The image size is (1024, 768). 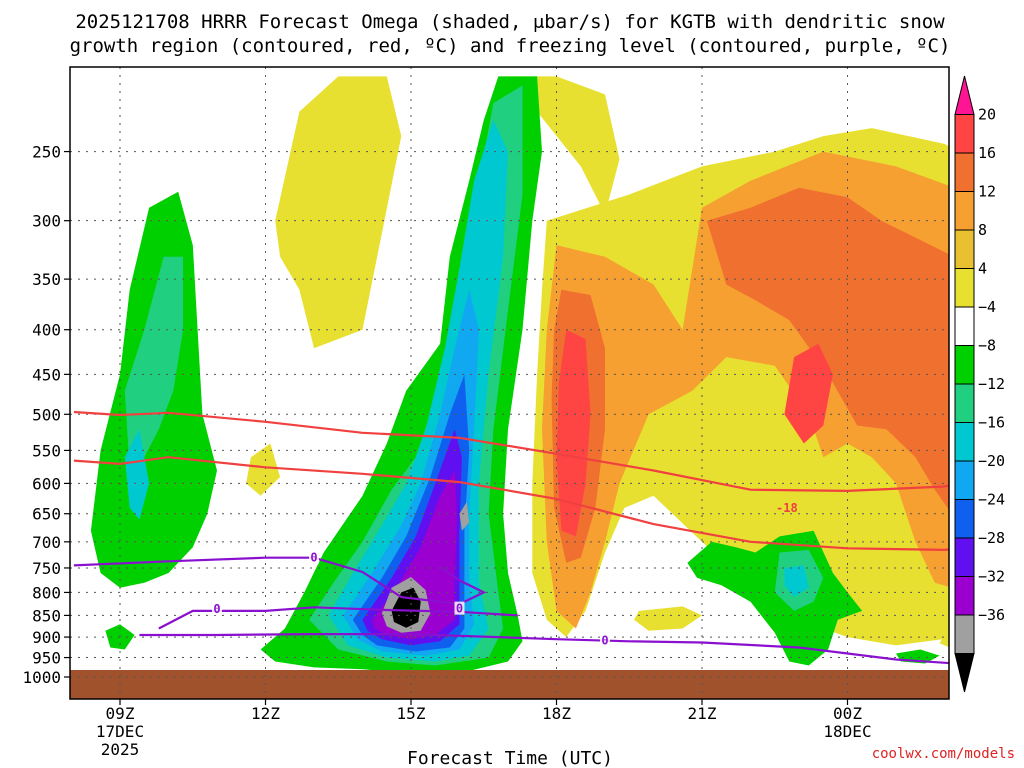 I want to click on y-tick-label: 450, so click(x=46, y=374).